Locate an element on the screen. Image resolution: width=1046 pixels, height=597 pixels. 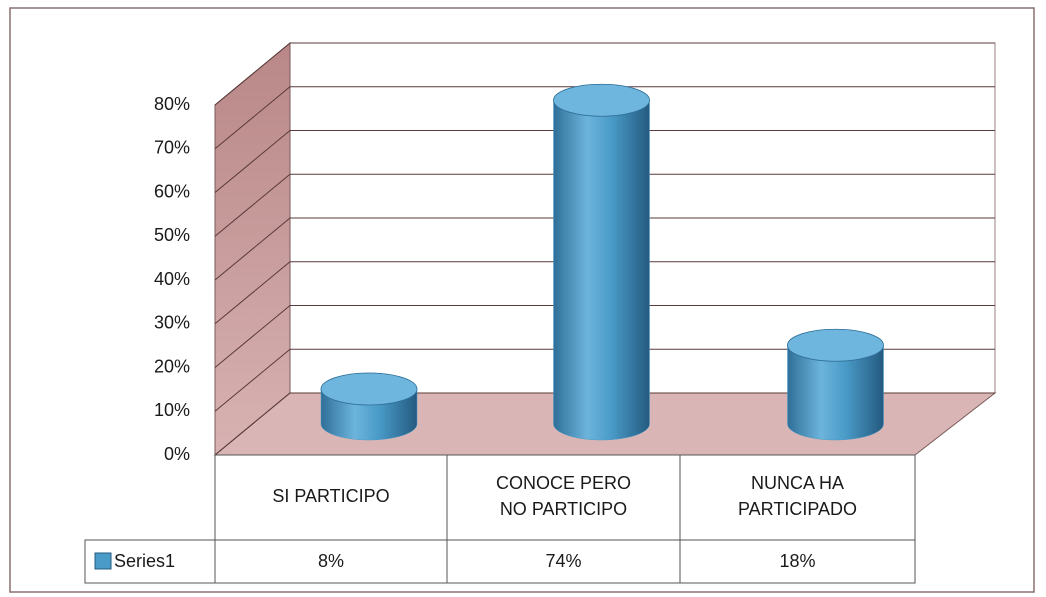
y-tick-label: 30% is located at coordinates (172, 323).